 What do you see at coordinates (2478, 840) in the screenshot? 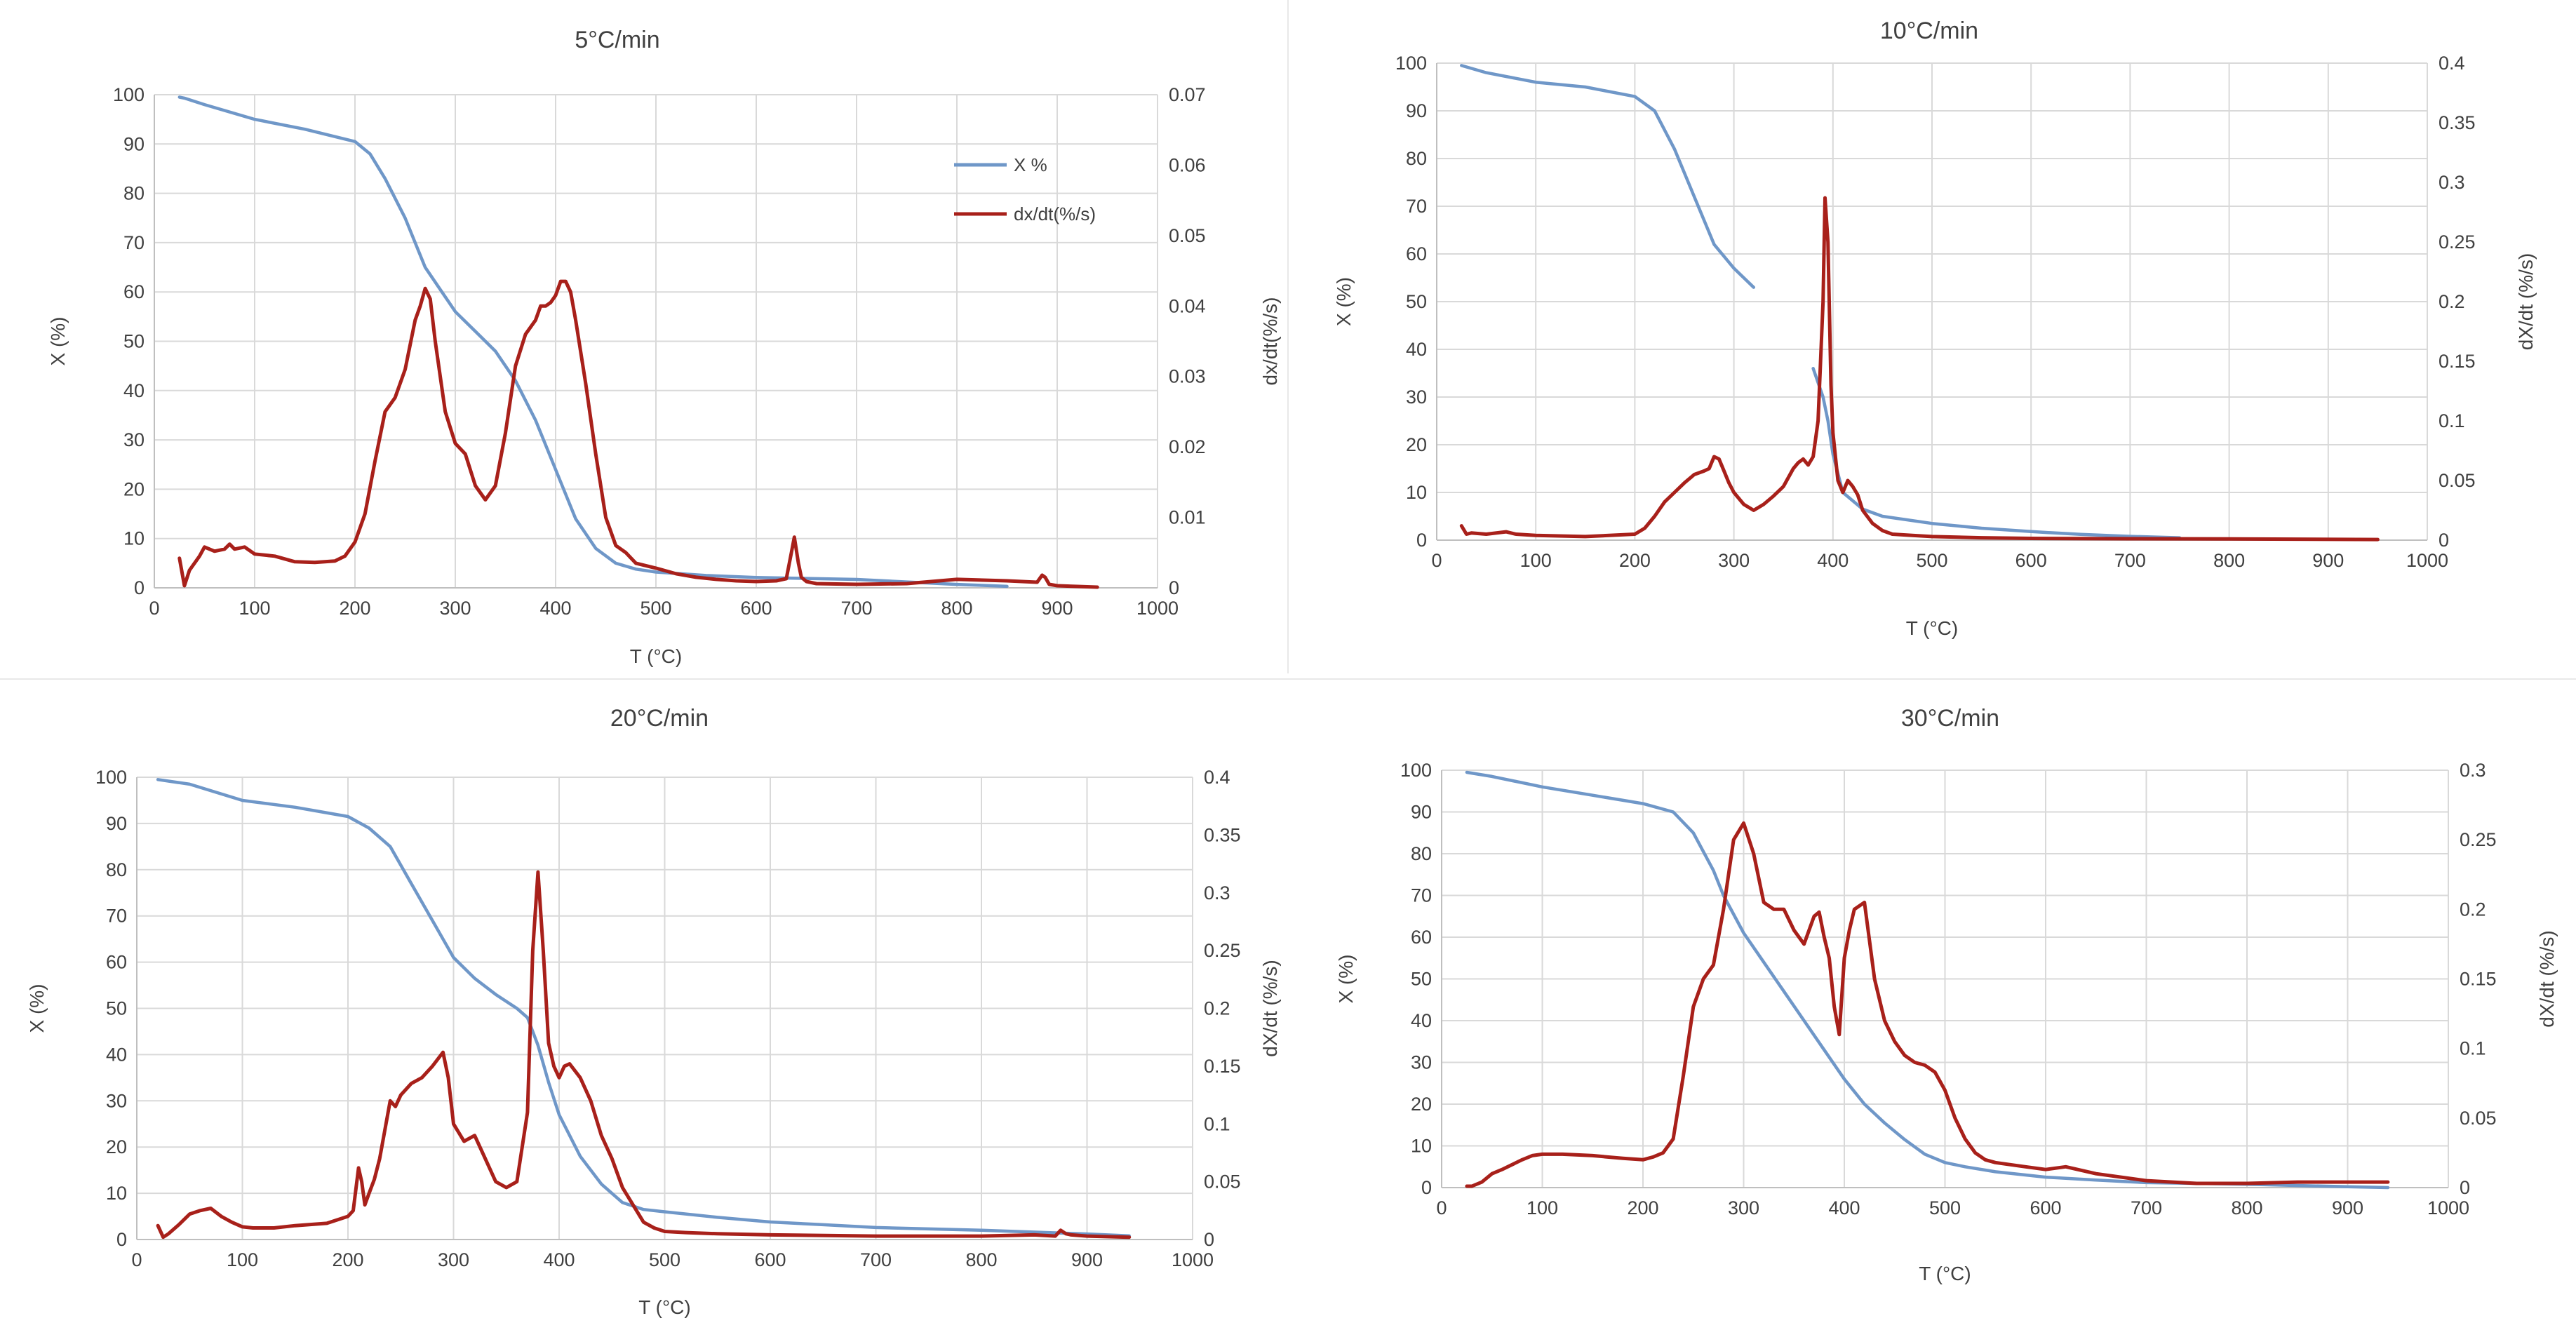
I see `y2-tick-label: 0.25` at bounding box center [2478, 840].